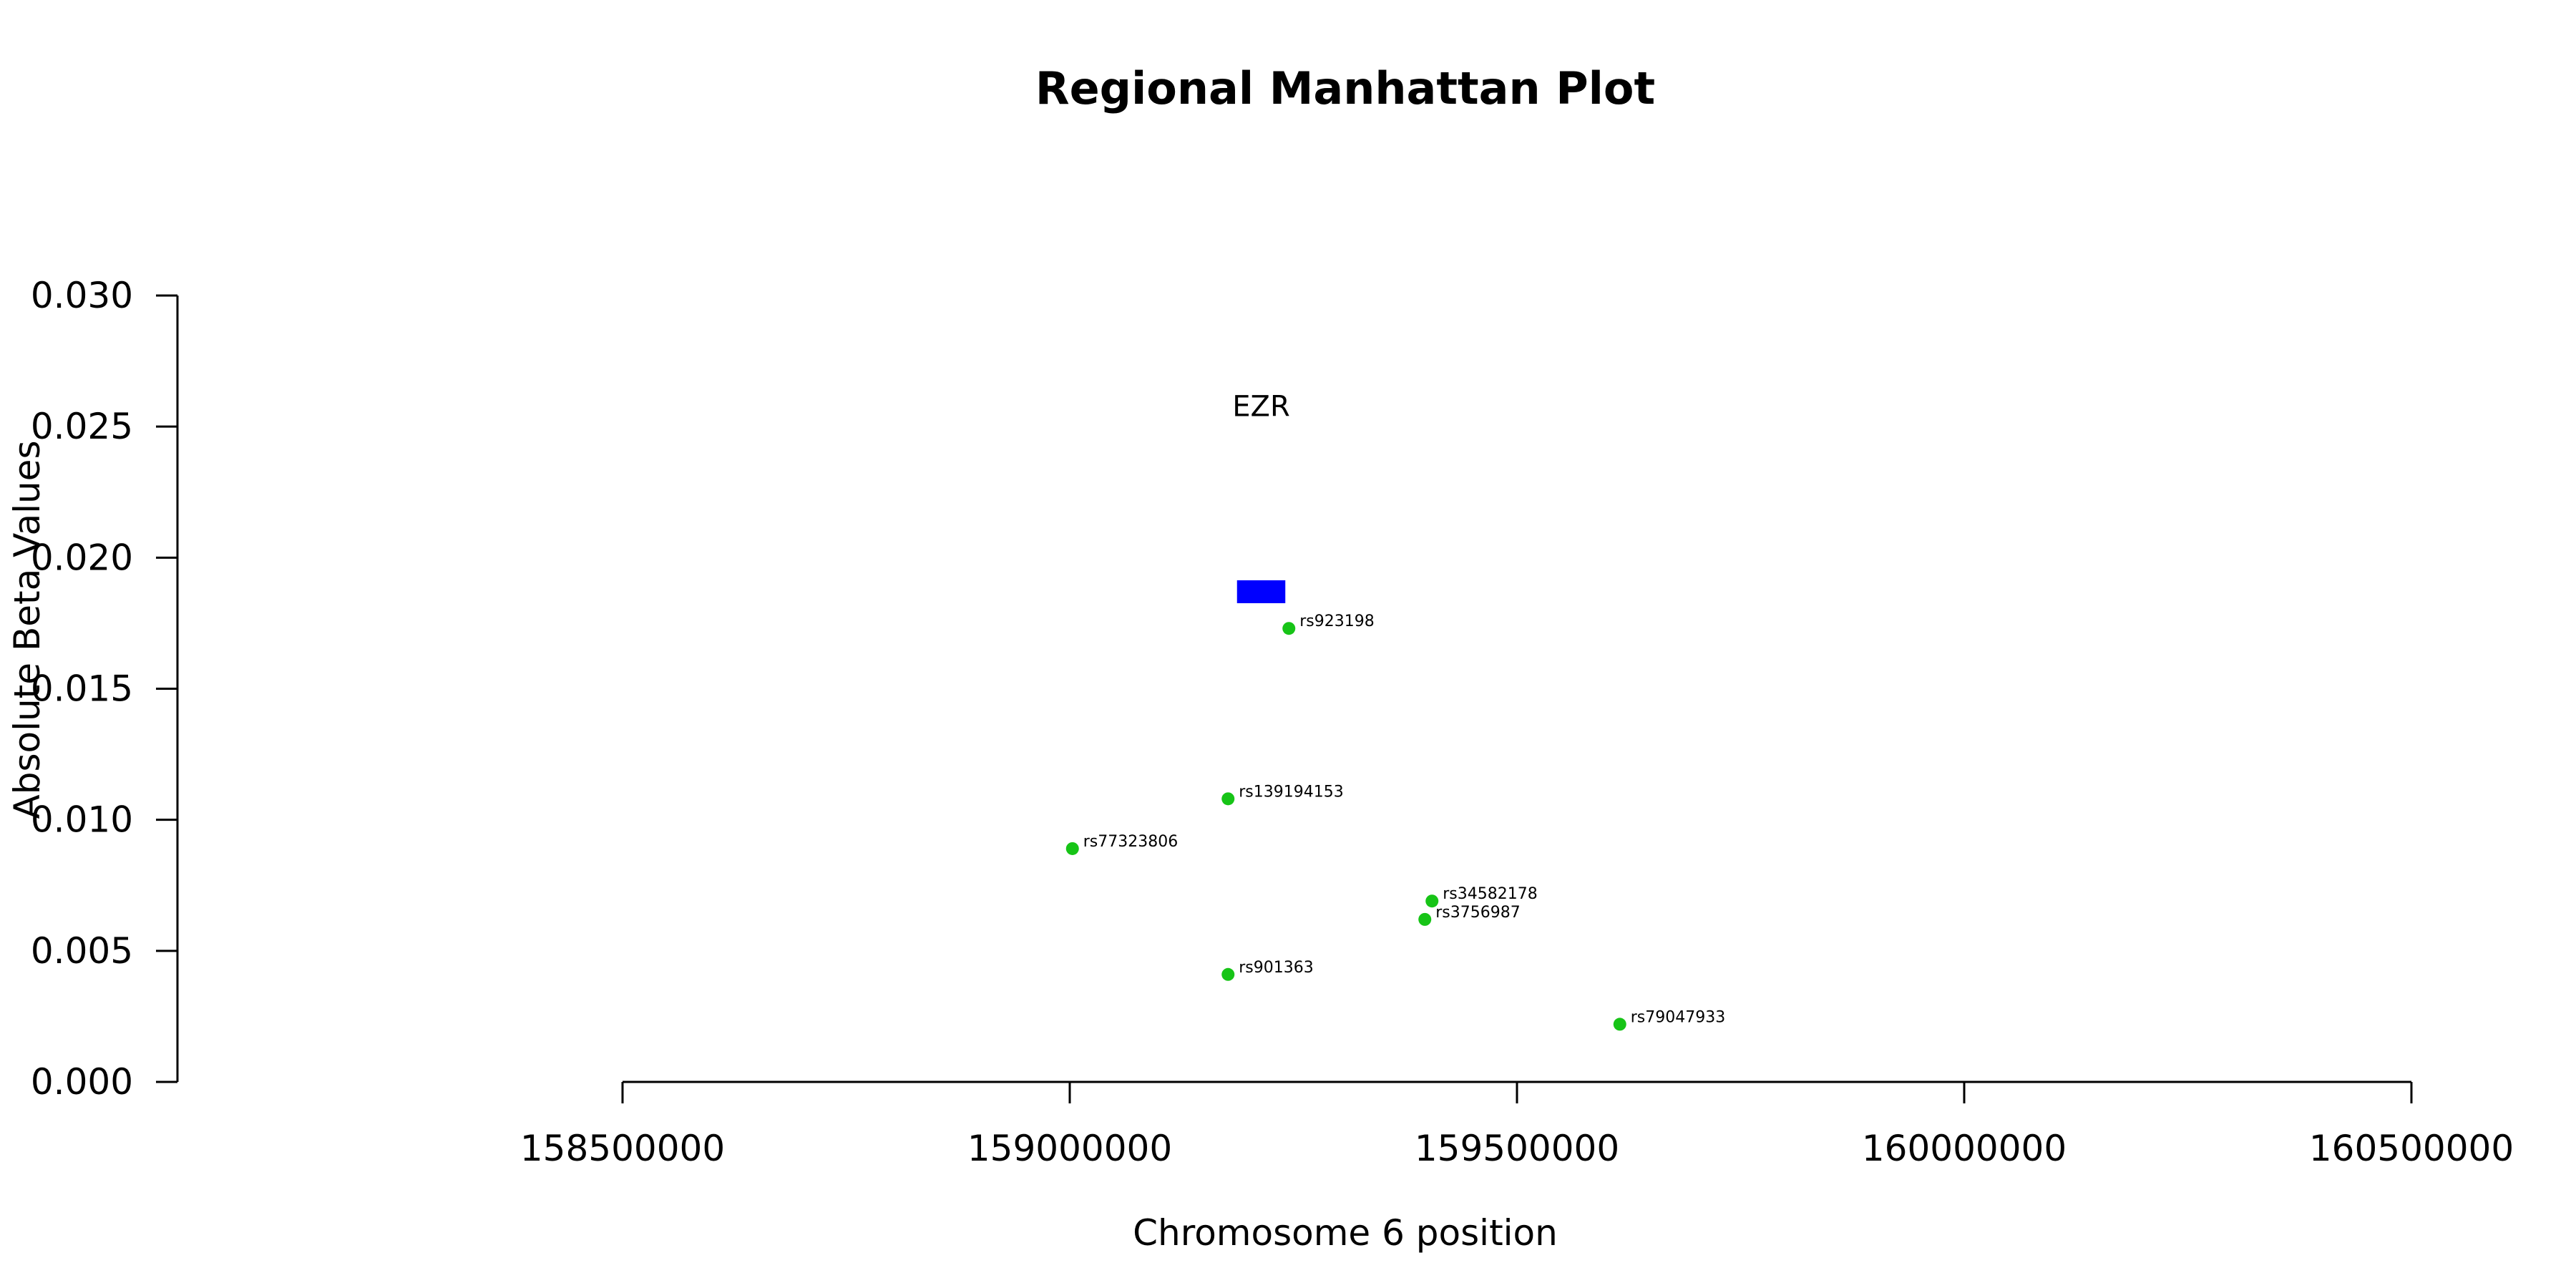 Image resolution: width=2576 pixels, height=1288 pixels. What do you see at coordinates (1517, 1148) in the screenshot?
I see `x-tick-label: 159500000` at bounding box center [1517, 1148].